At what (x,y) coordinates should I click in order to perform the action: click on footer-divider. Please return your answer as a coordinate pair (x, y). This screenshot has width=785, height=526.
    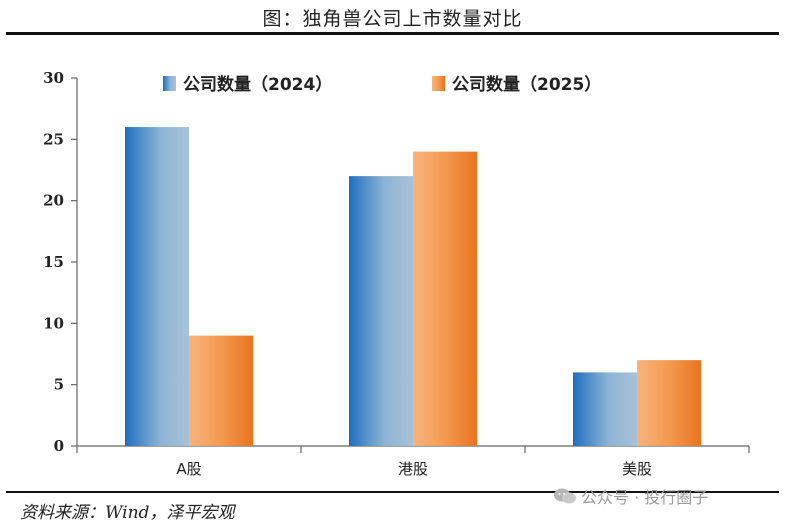
    Looking at the image, I should click on (392, 492).